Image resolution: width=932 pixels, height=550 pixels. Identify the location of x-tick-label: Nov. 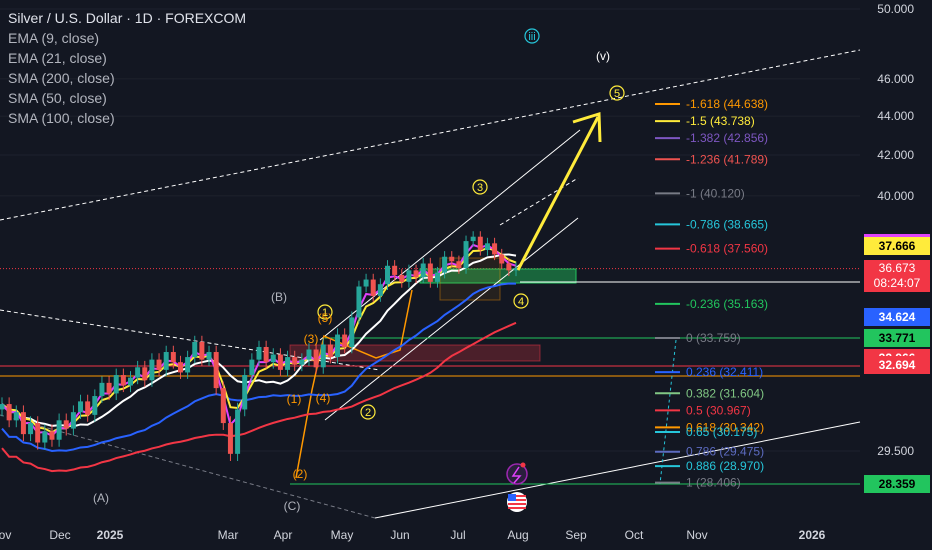
(697, 535).